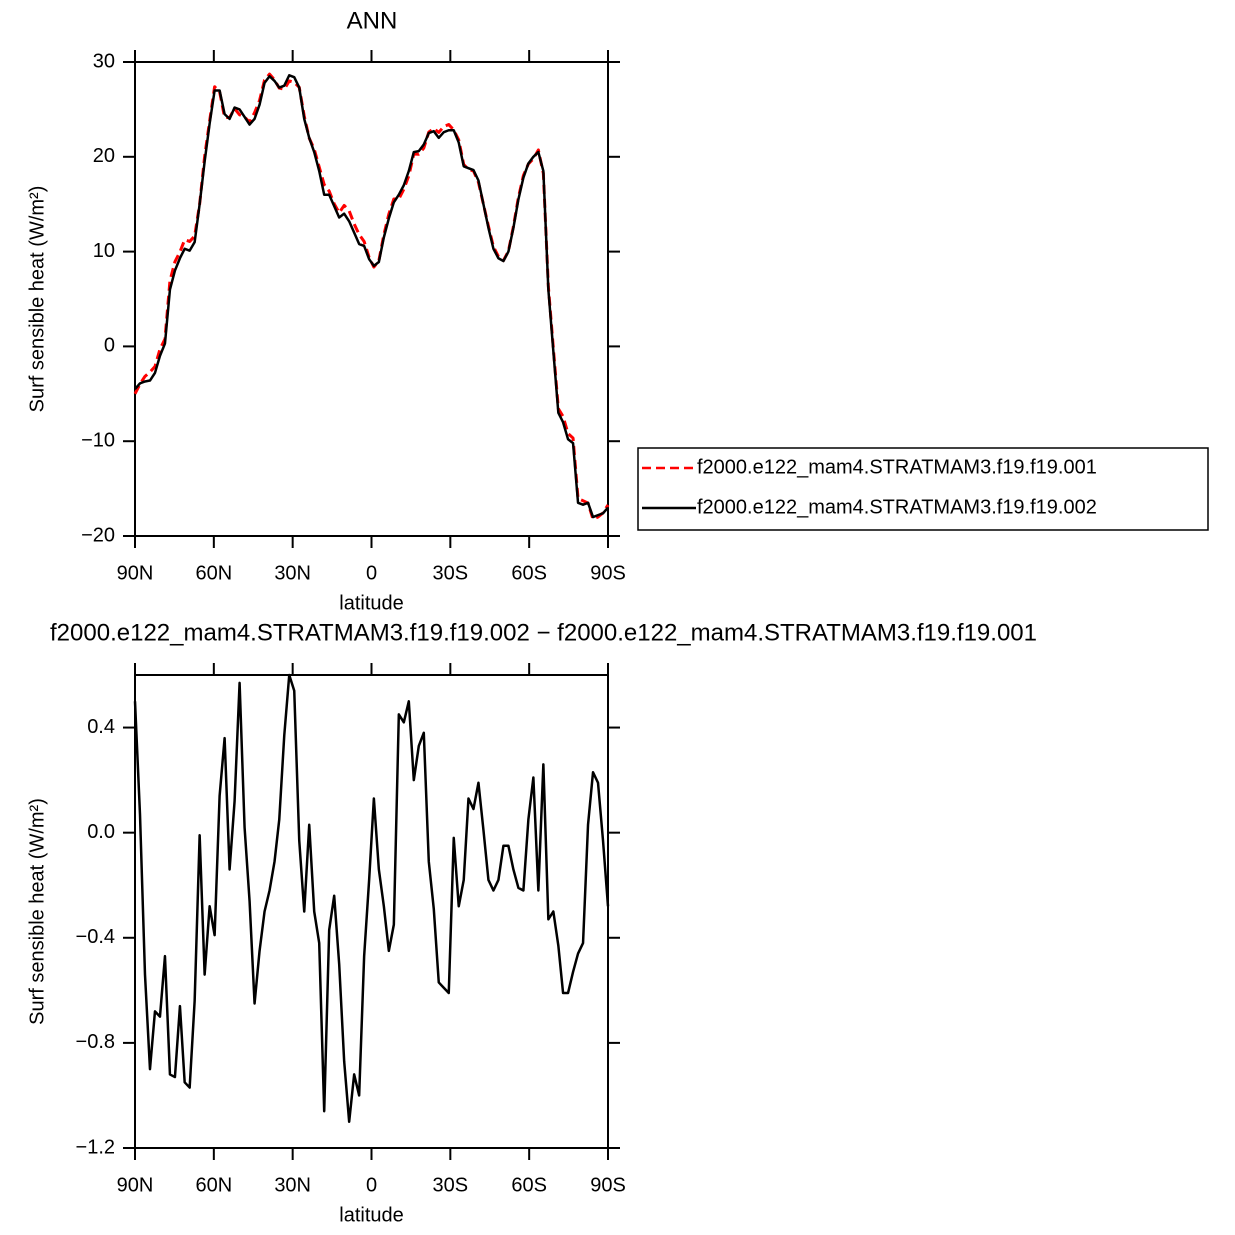 The width and height of the screenshot is (1235, 1235). Describe the element at coordinates (101, 727) in the screenshot. I see `y-tick-label: 0.4` at that location.